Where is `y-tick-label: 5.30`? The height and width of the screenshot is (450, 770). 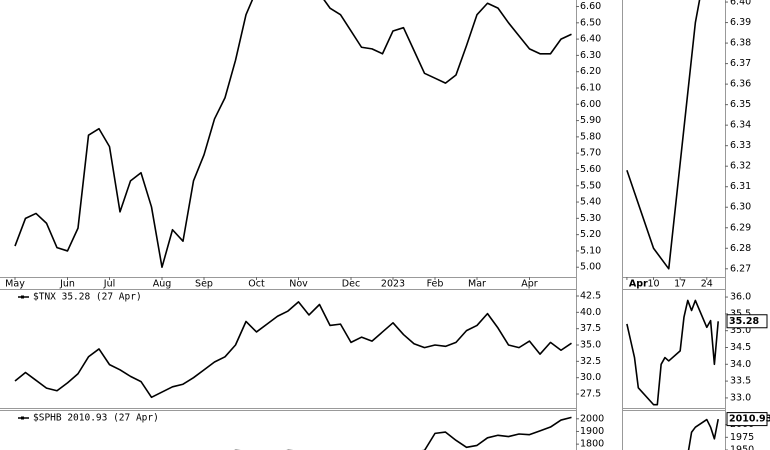
y-tick-label: 5.30 is located at coordinates (590, 218).